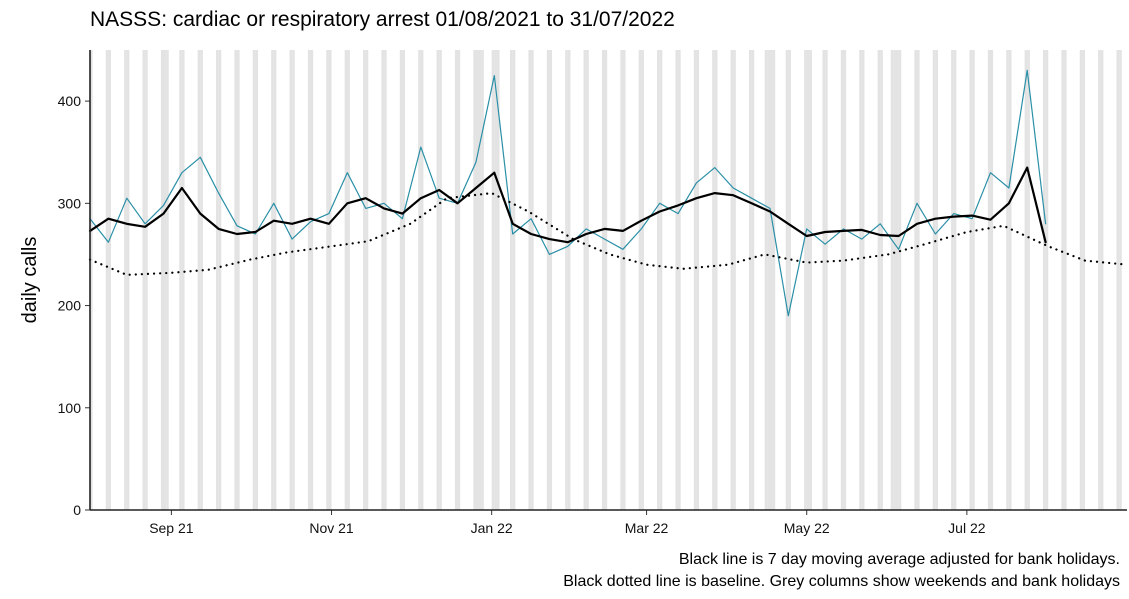  I want to click on y-tick-label: 200, so click(70, 306).